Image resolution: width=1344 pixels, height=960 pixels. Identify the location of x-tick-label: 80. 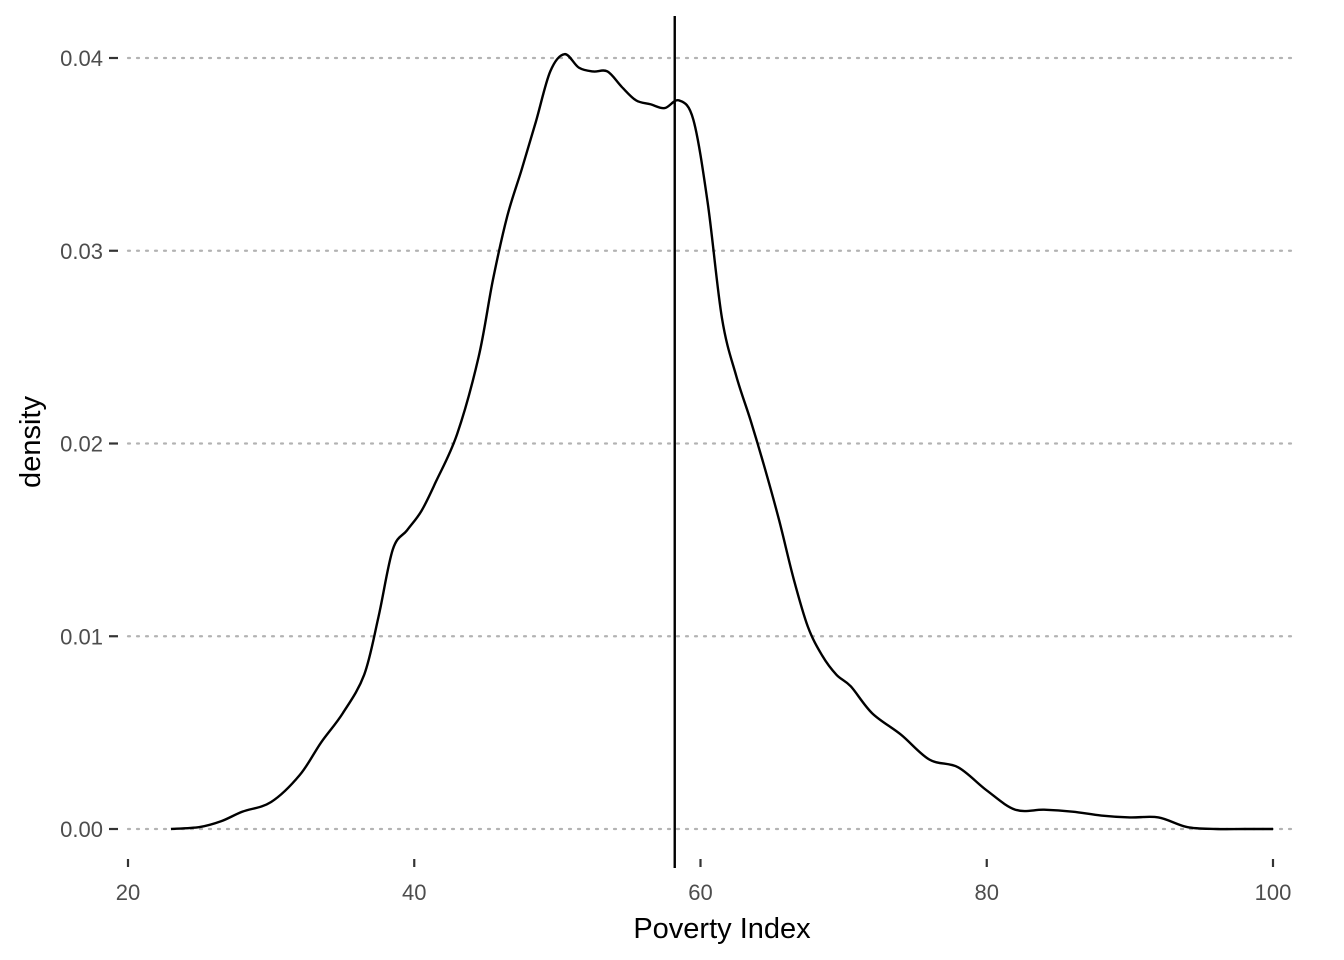
(987, 892).